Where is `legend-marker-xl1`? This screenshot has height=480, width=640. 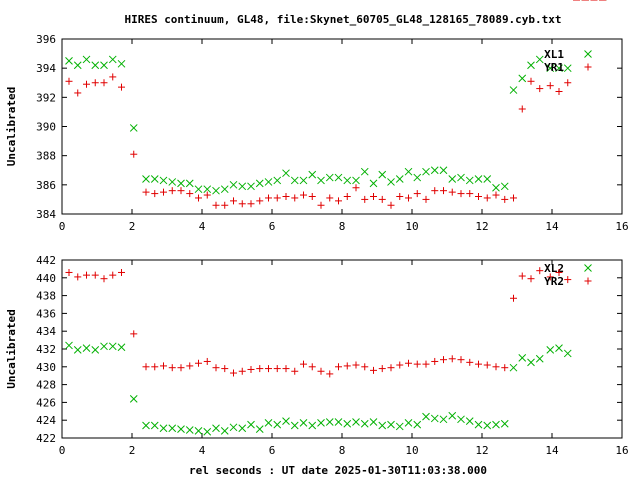 legend-marker-xl1 is located at coordinates (588, 54).